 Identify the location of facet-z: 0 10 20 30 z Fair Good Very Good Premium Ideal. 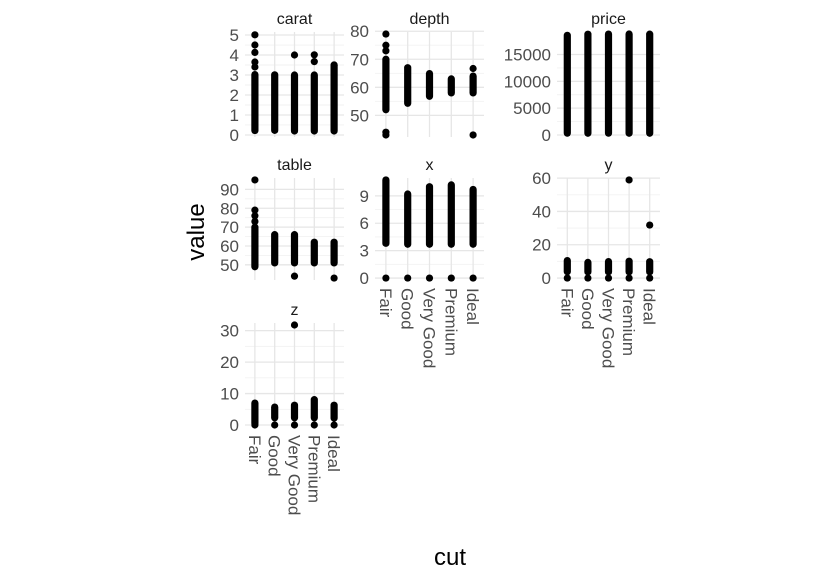
(282, 408).